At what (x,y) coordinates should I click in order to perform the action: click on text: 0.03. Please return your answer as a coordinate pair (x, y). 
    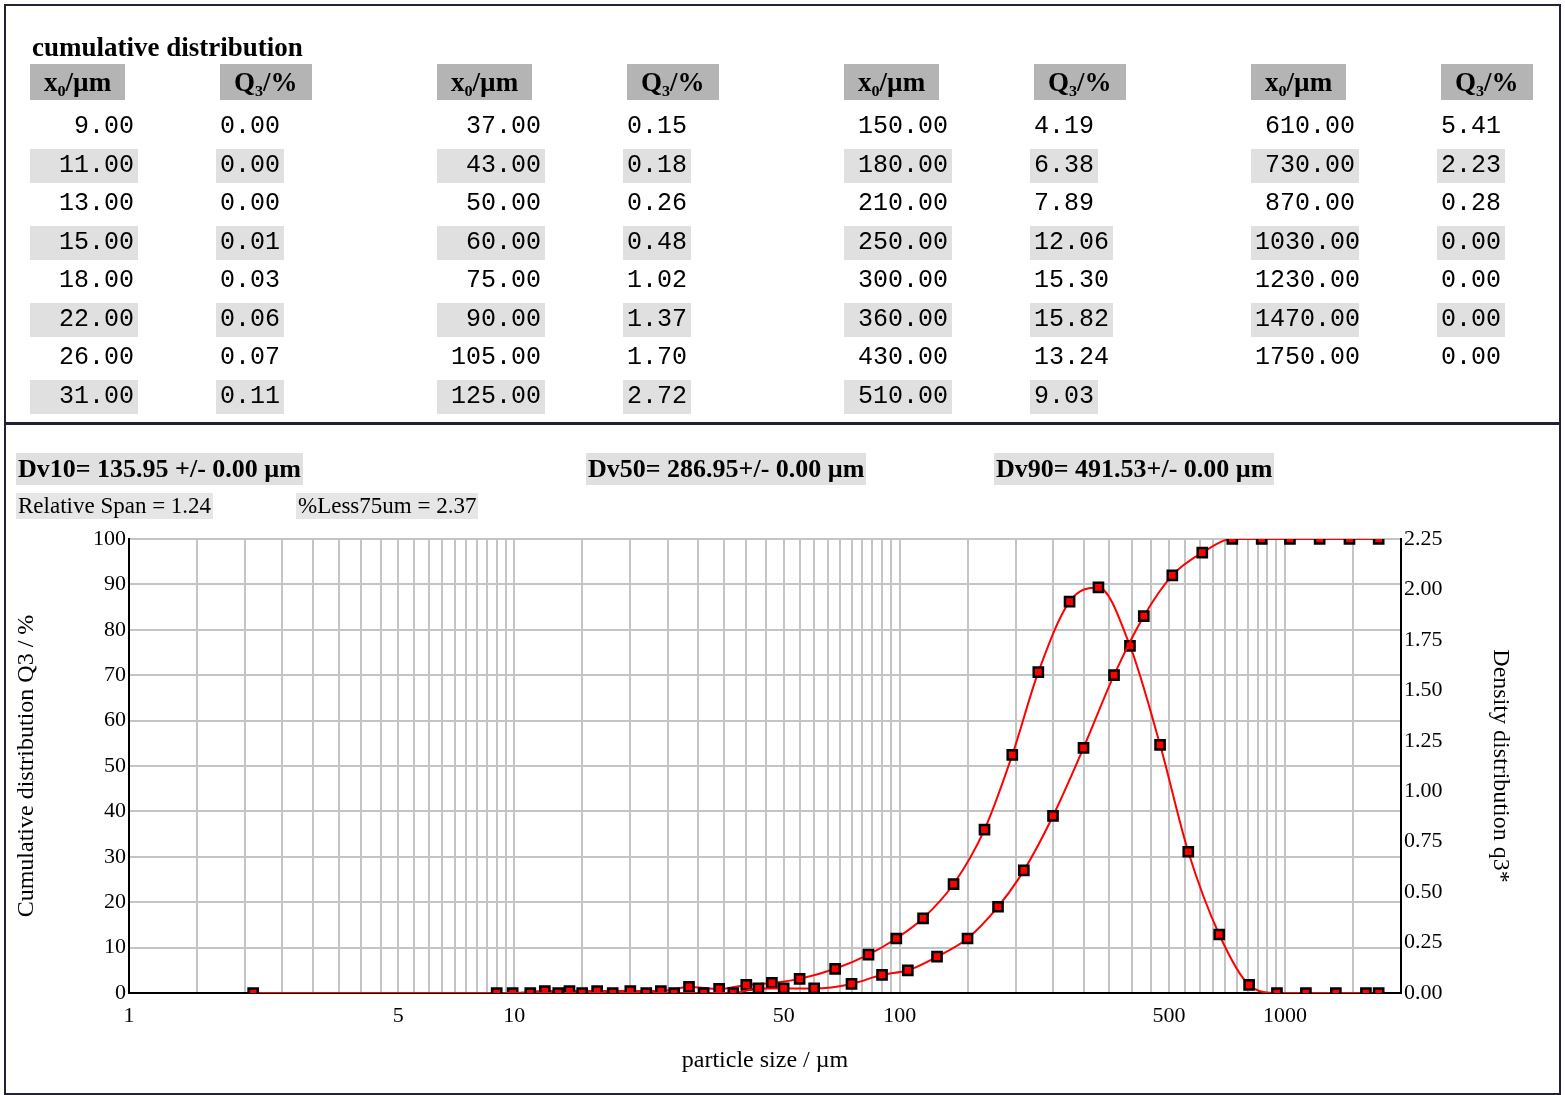
    Looking at the image, I should click on (250, 280).